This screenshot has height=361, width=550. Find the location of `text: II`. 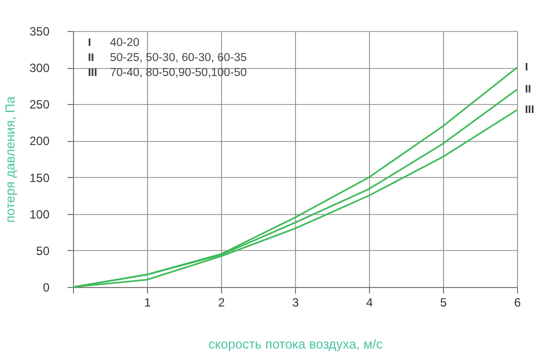

text: II is located at coordinates (91, 58).